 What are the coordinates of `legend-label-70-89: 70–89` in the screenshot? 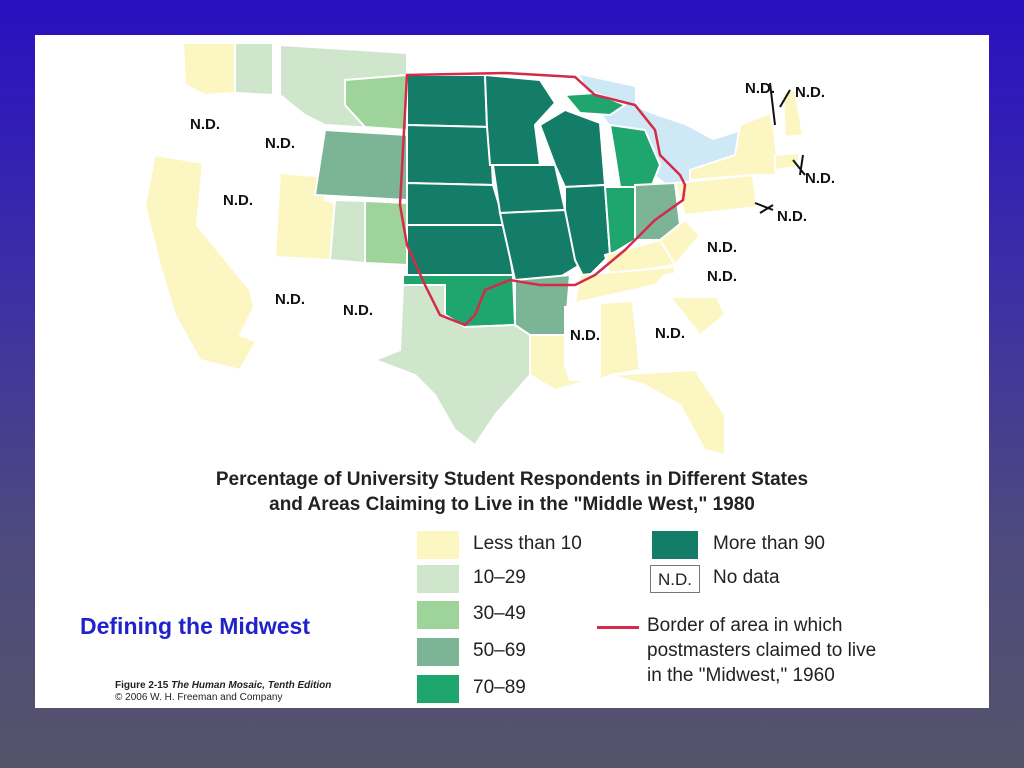 It's located at (499, 687).